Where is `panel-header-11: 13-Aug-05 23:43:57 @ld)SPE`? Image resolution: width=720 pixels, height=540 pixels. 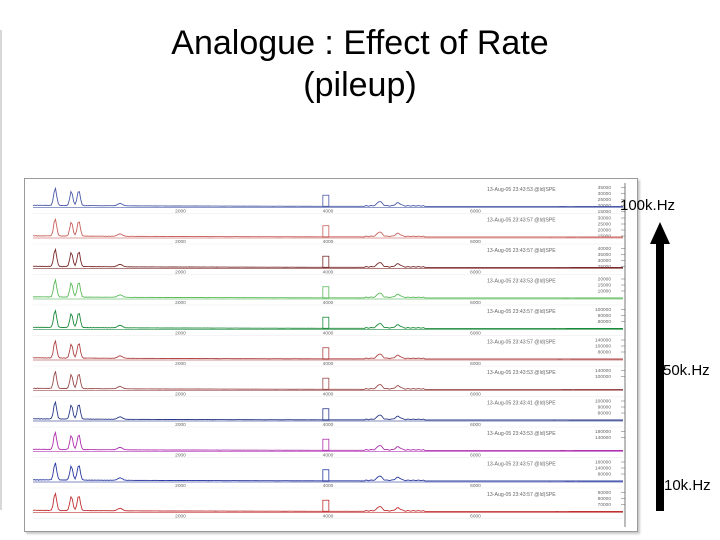 panel-header-11: 13-Aug-05 23:43:57 @ld)SPE is located at coordinates (521, 495).